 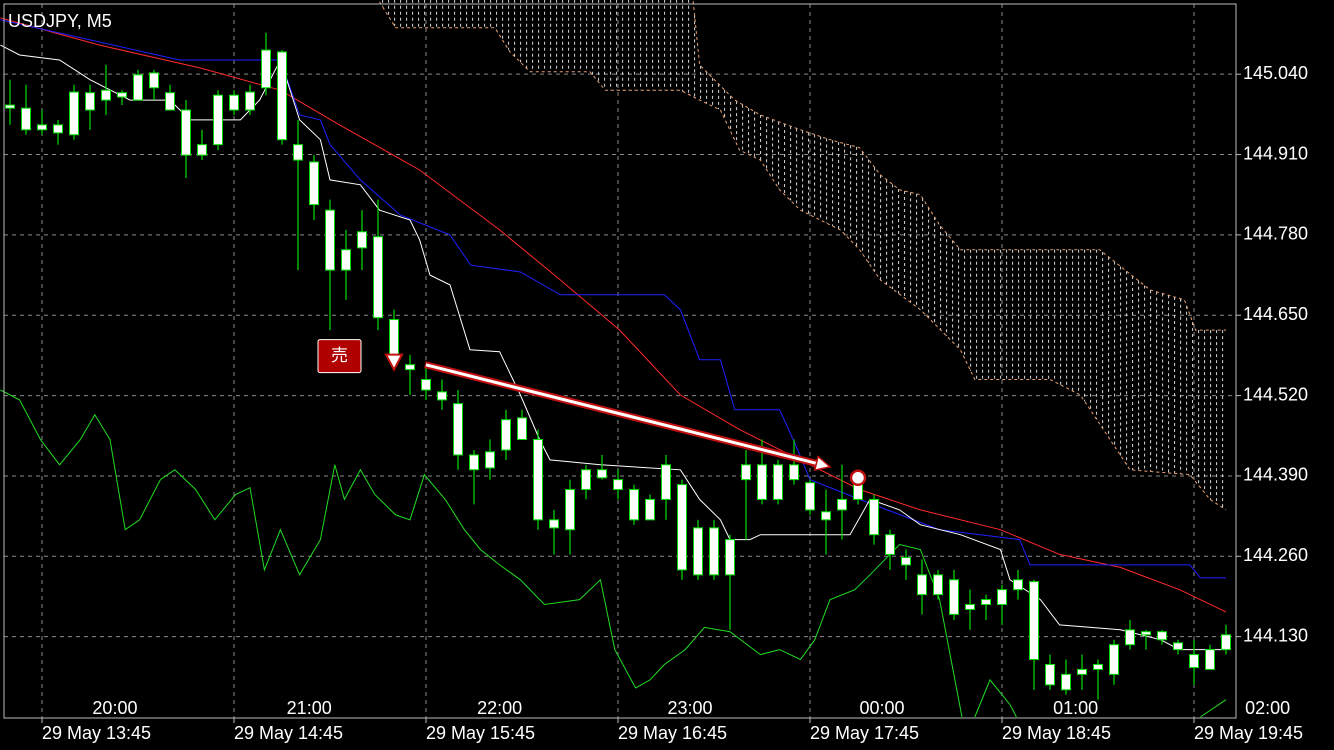 I want to click on y-tick-label: 144.780, so click(x=1275, y=234).